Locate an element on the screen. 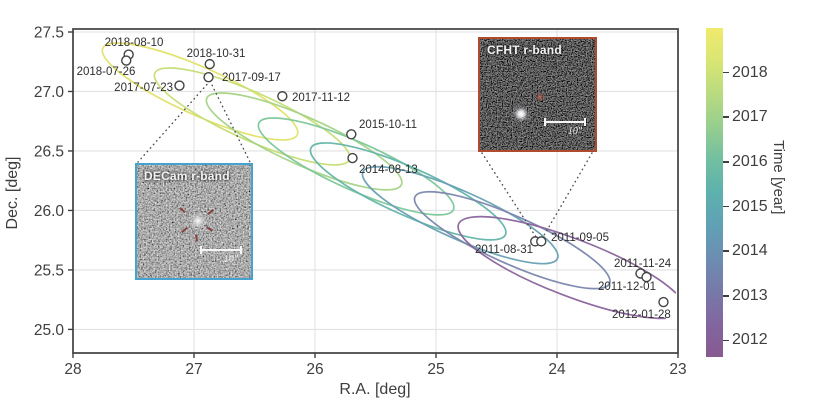 The width and height of the screenshot is (818, 413). cfht-scale-label: 10″ is located at coordinates (574, 131).